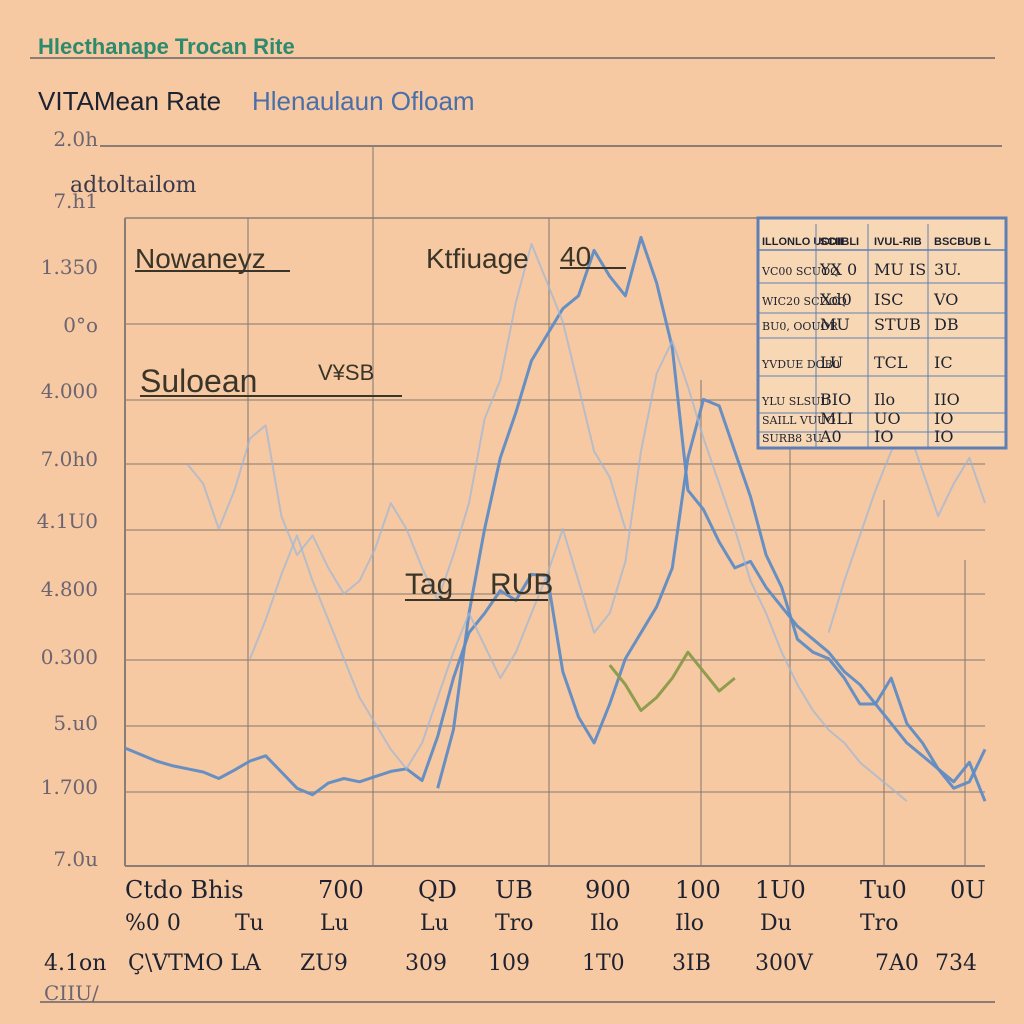 The height and width of the screenshot is (1024, 1024). Describe the element at coordinates (575, 256) in the screenshot. I see `annotation-upper-right-value: 40` at that location.